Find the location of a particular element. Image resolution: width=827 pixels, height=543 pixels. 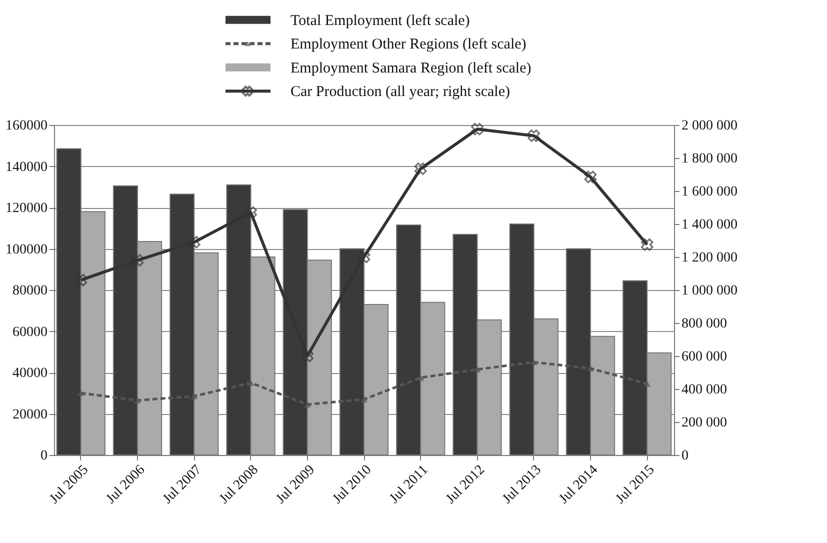

y-tick-label: 40000 is located at coordinates (30, 373).